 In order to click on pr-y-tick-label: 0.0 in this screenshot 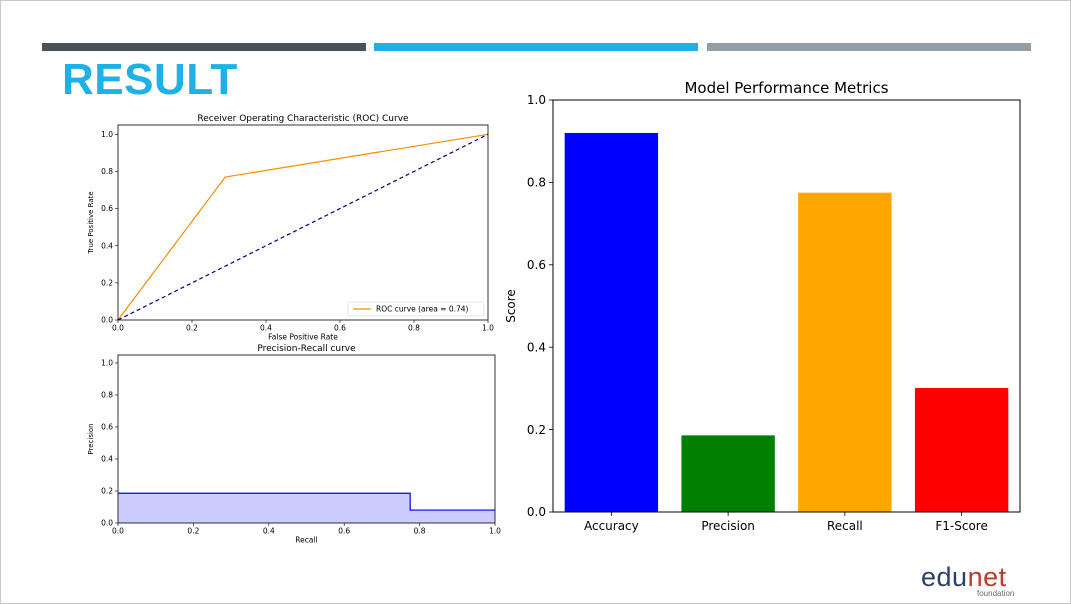, I will do `click(107, 523)`.